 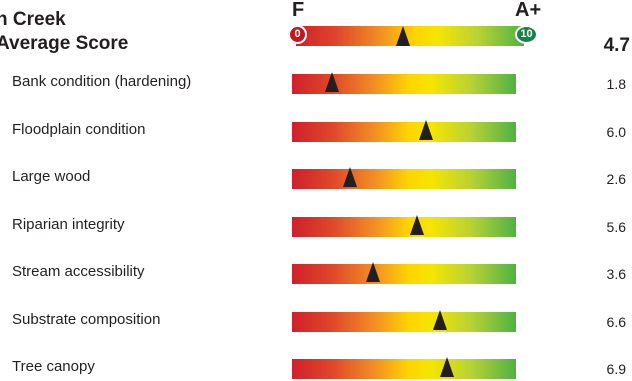 I want to click on metric-score-value: 3.6, so click(x=616, y=274).